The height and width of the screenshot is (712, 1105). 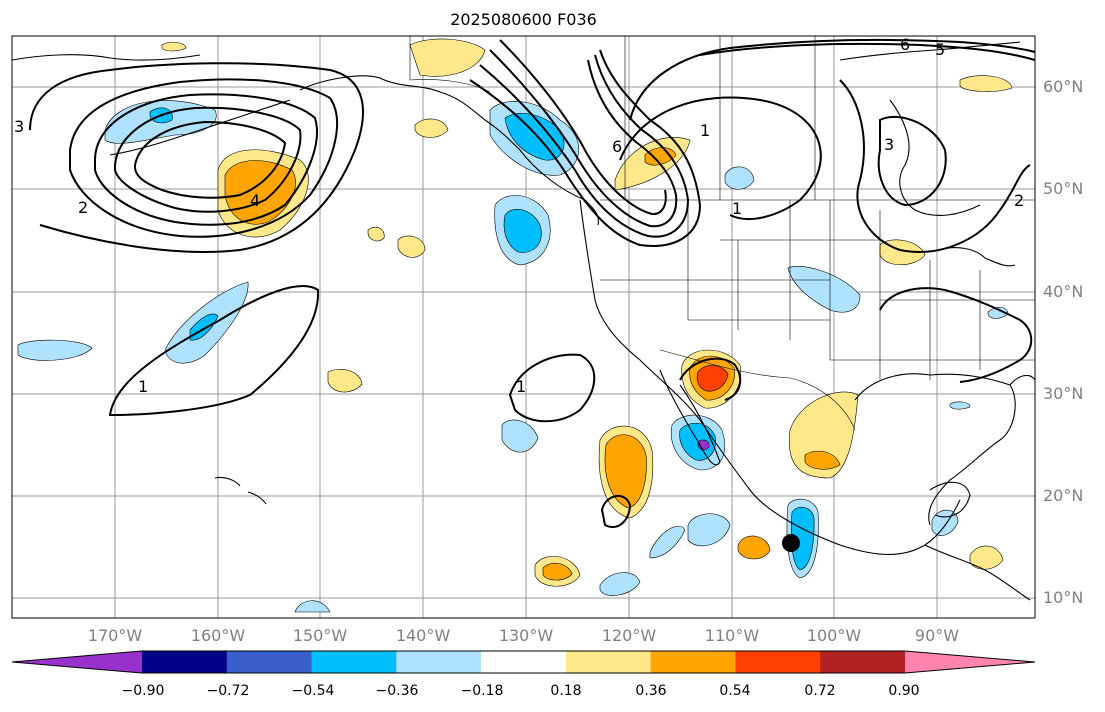 I want to click on colorbar-tick: 0.54, so click(x=735, y=691).